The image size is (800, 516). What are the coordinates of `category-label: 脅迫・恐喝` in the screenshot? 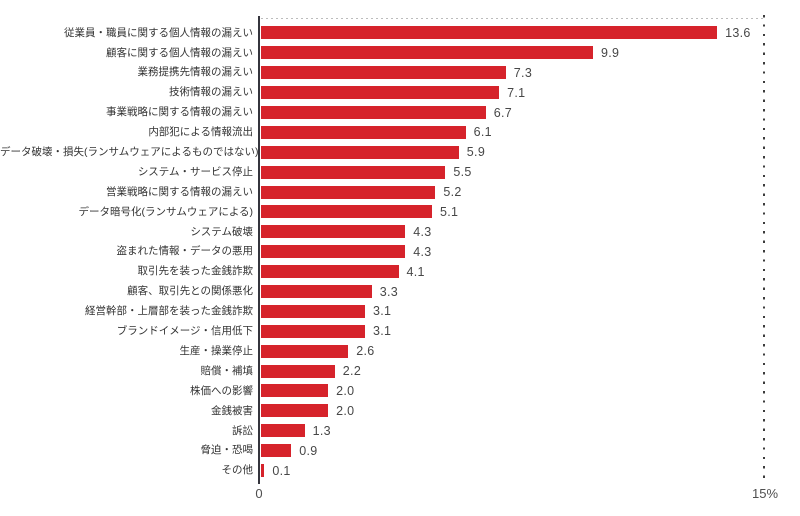 It's located at (227, 450).